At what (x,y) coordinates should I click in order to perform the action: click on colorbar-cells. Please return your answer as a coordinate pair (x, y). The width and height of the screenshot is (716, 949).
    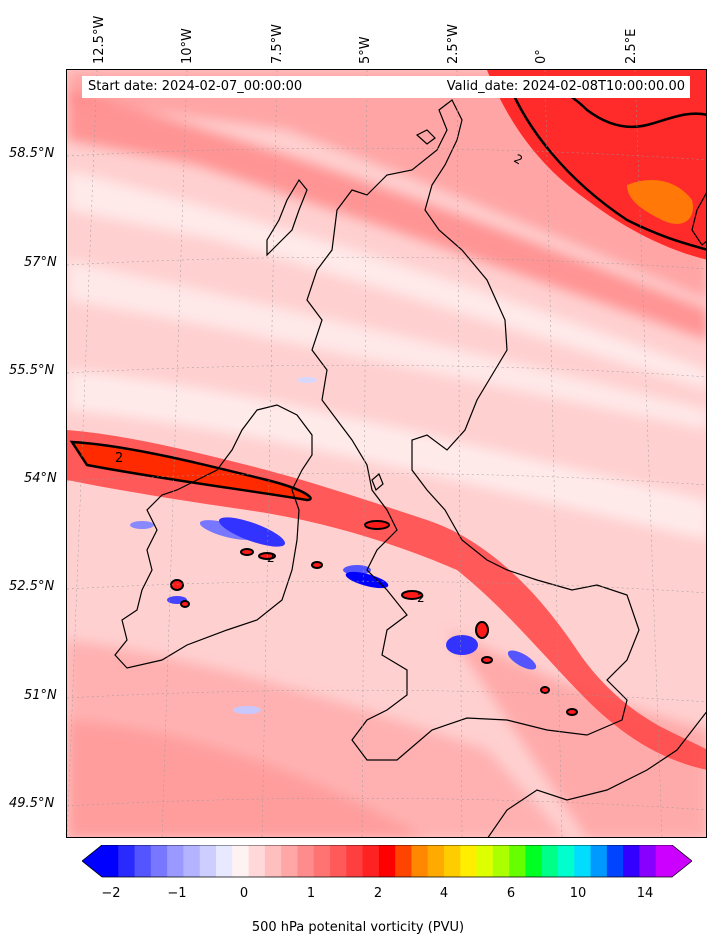
    Looking at the image, I should click on (387, 861).